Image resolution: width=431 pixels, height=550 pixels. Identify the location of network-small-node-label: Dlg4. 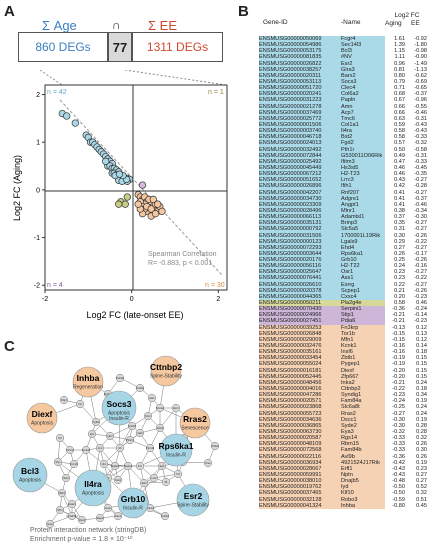
(64, 400).